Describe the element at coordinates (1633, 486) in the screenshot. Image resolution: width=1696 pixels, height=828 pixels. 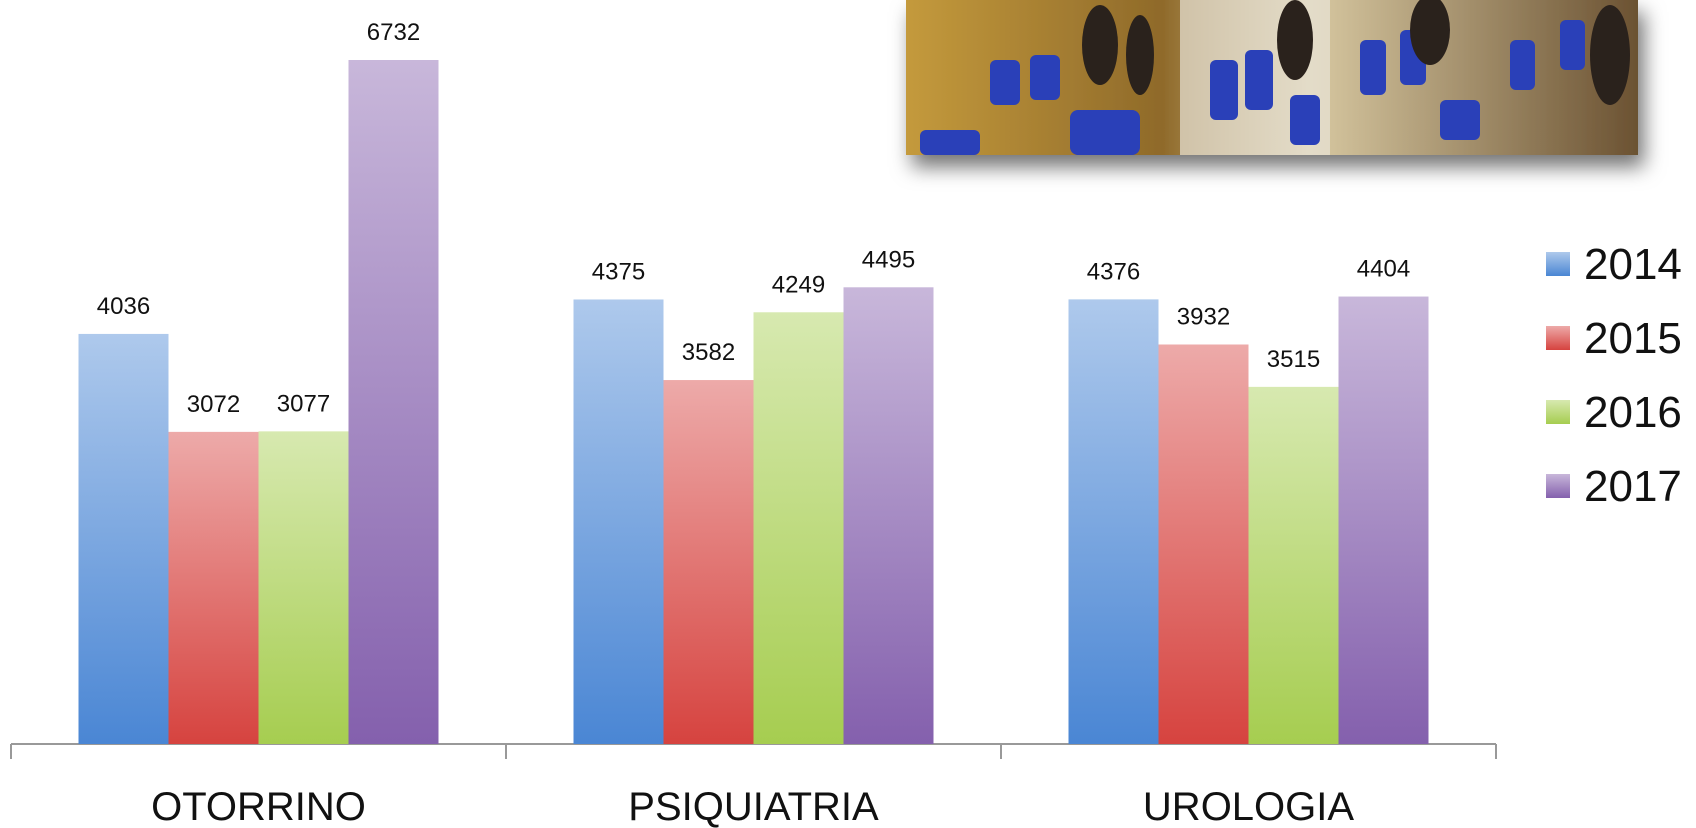
I see `legend-label: 2017` at that location.